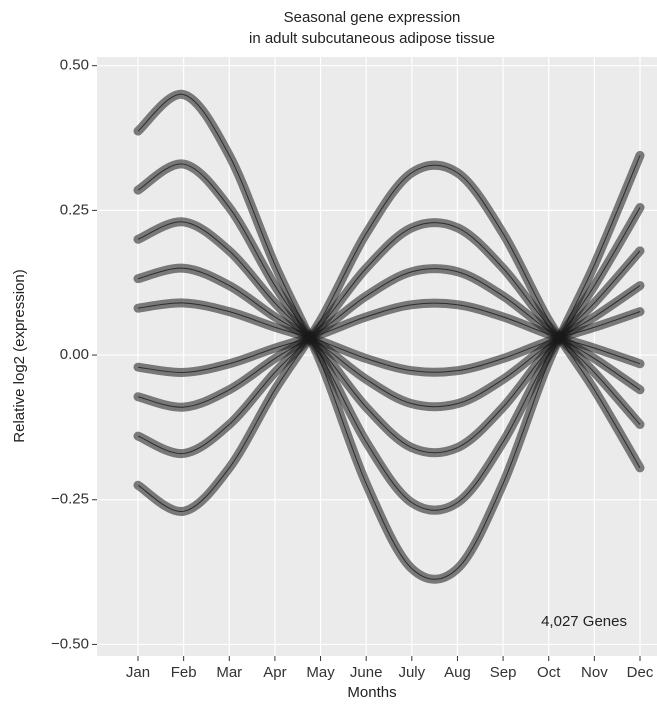  I want to click on x-tick-label: Aug, so click(457, 672).